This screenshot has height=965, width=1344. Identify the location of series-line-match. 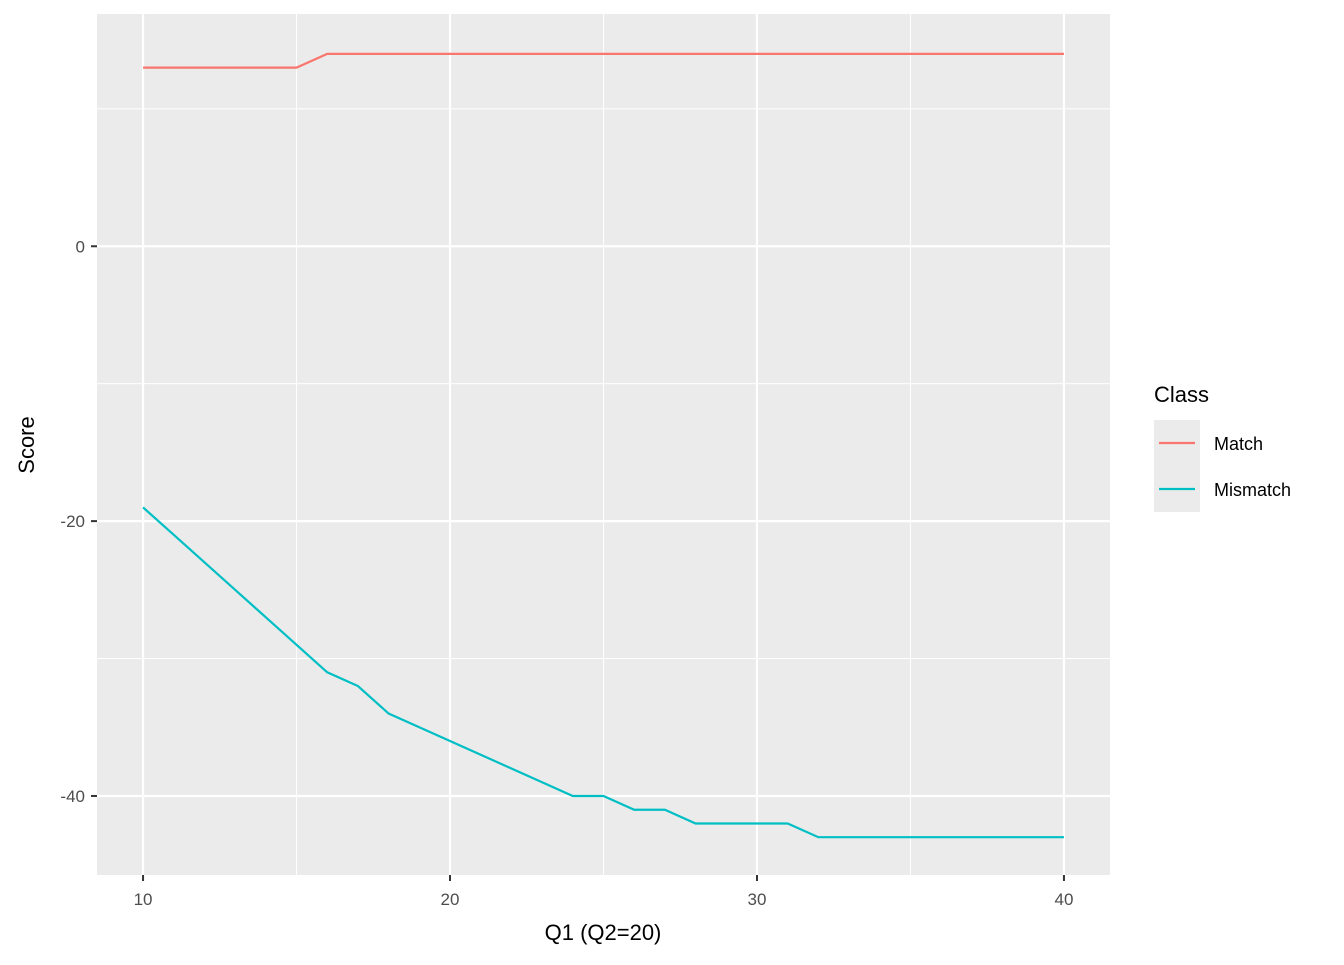
(603, 60).